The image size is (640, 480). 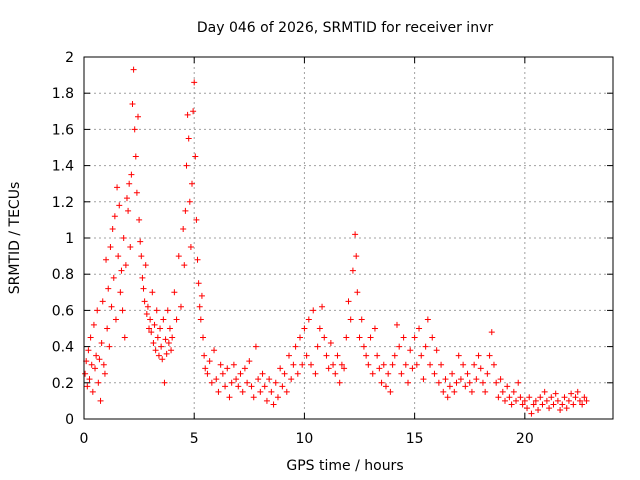 What do you see at coordinates (525, 439) in the screenshot?
I see `x-tick-label: 20` at bounding box center [525, 439].